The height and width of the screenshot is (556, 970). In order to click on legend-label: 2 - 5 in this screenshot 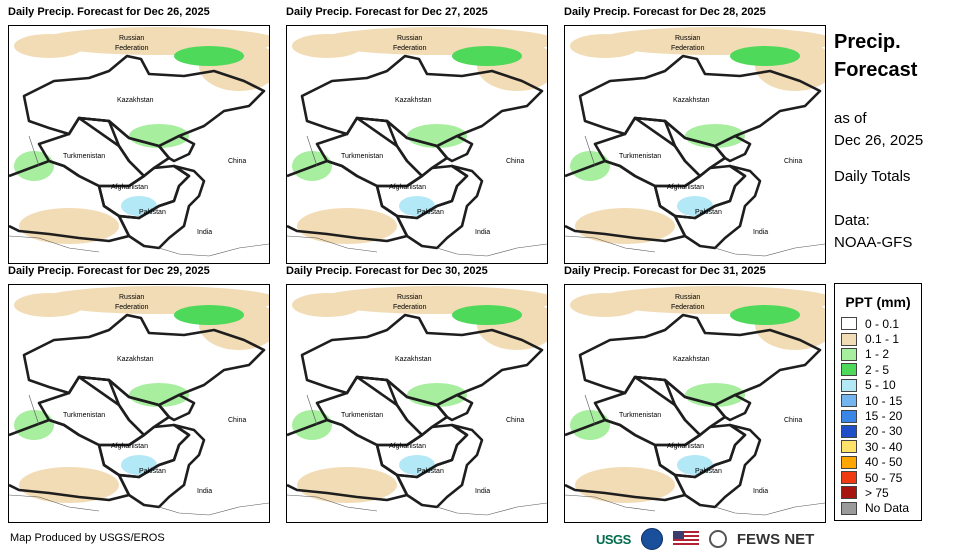, I will do `click(877, 369)`.